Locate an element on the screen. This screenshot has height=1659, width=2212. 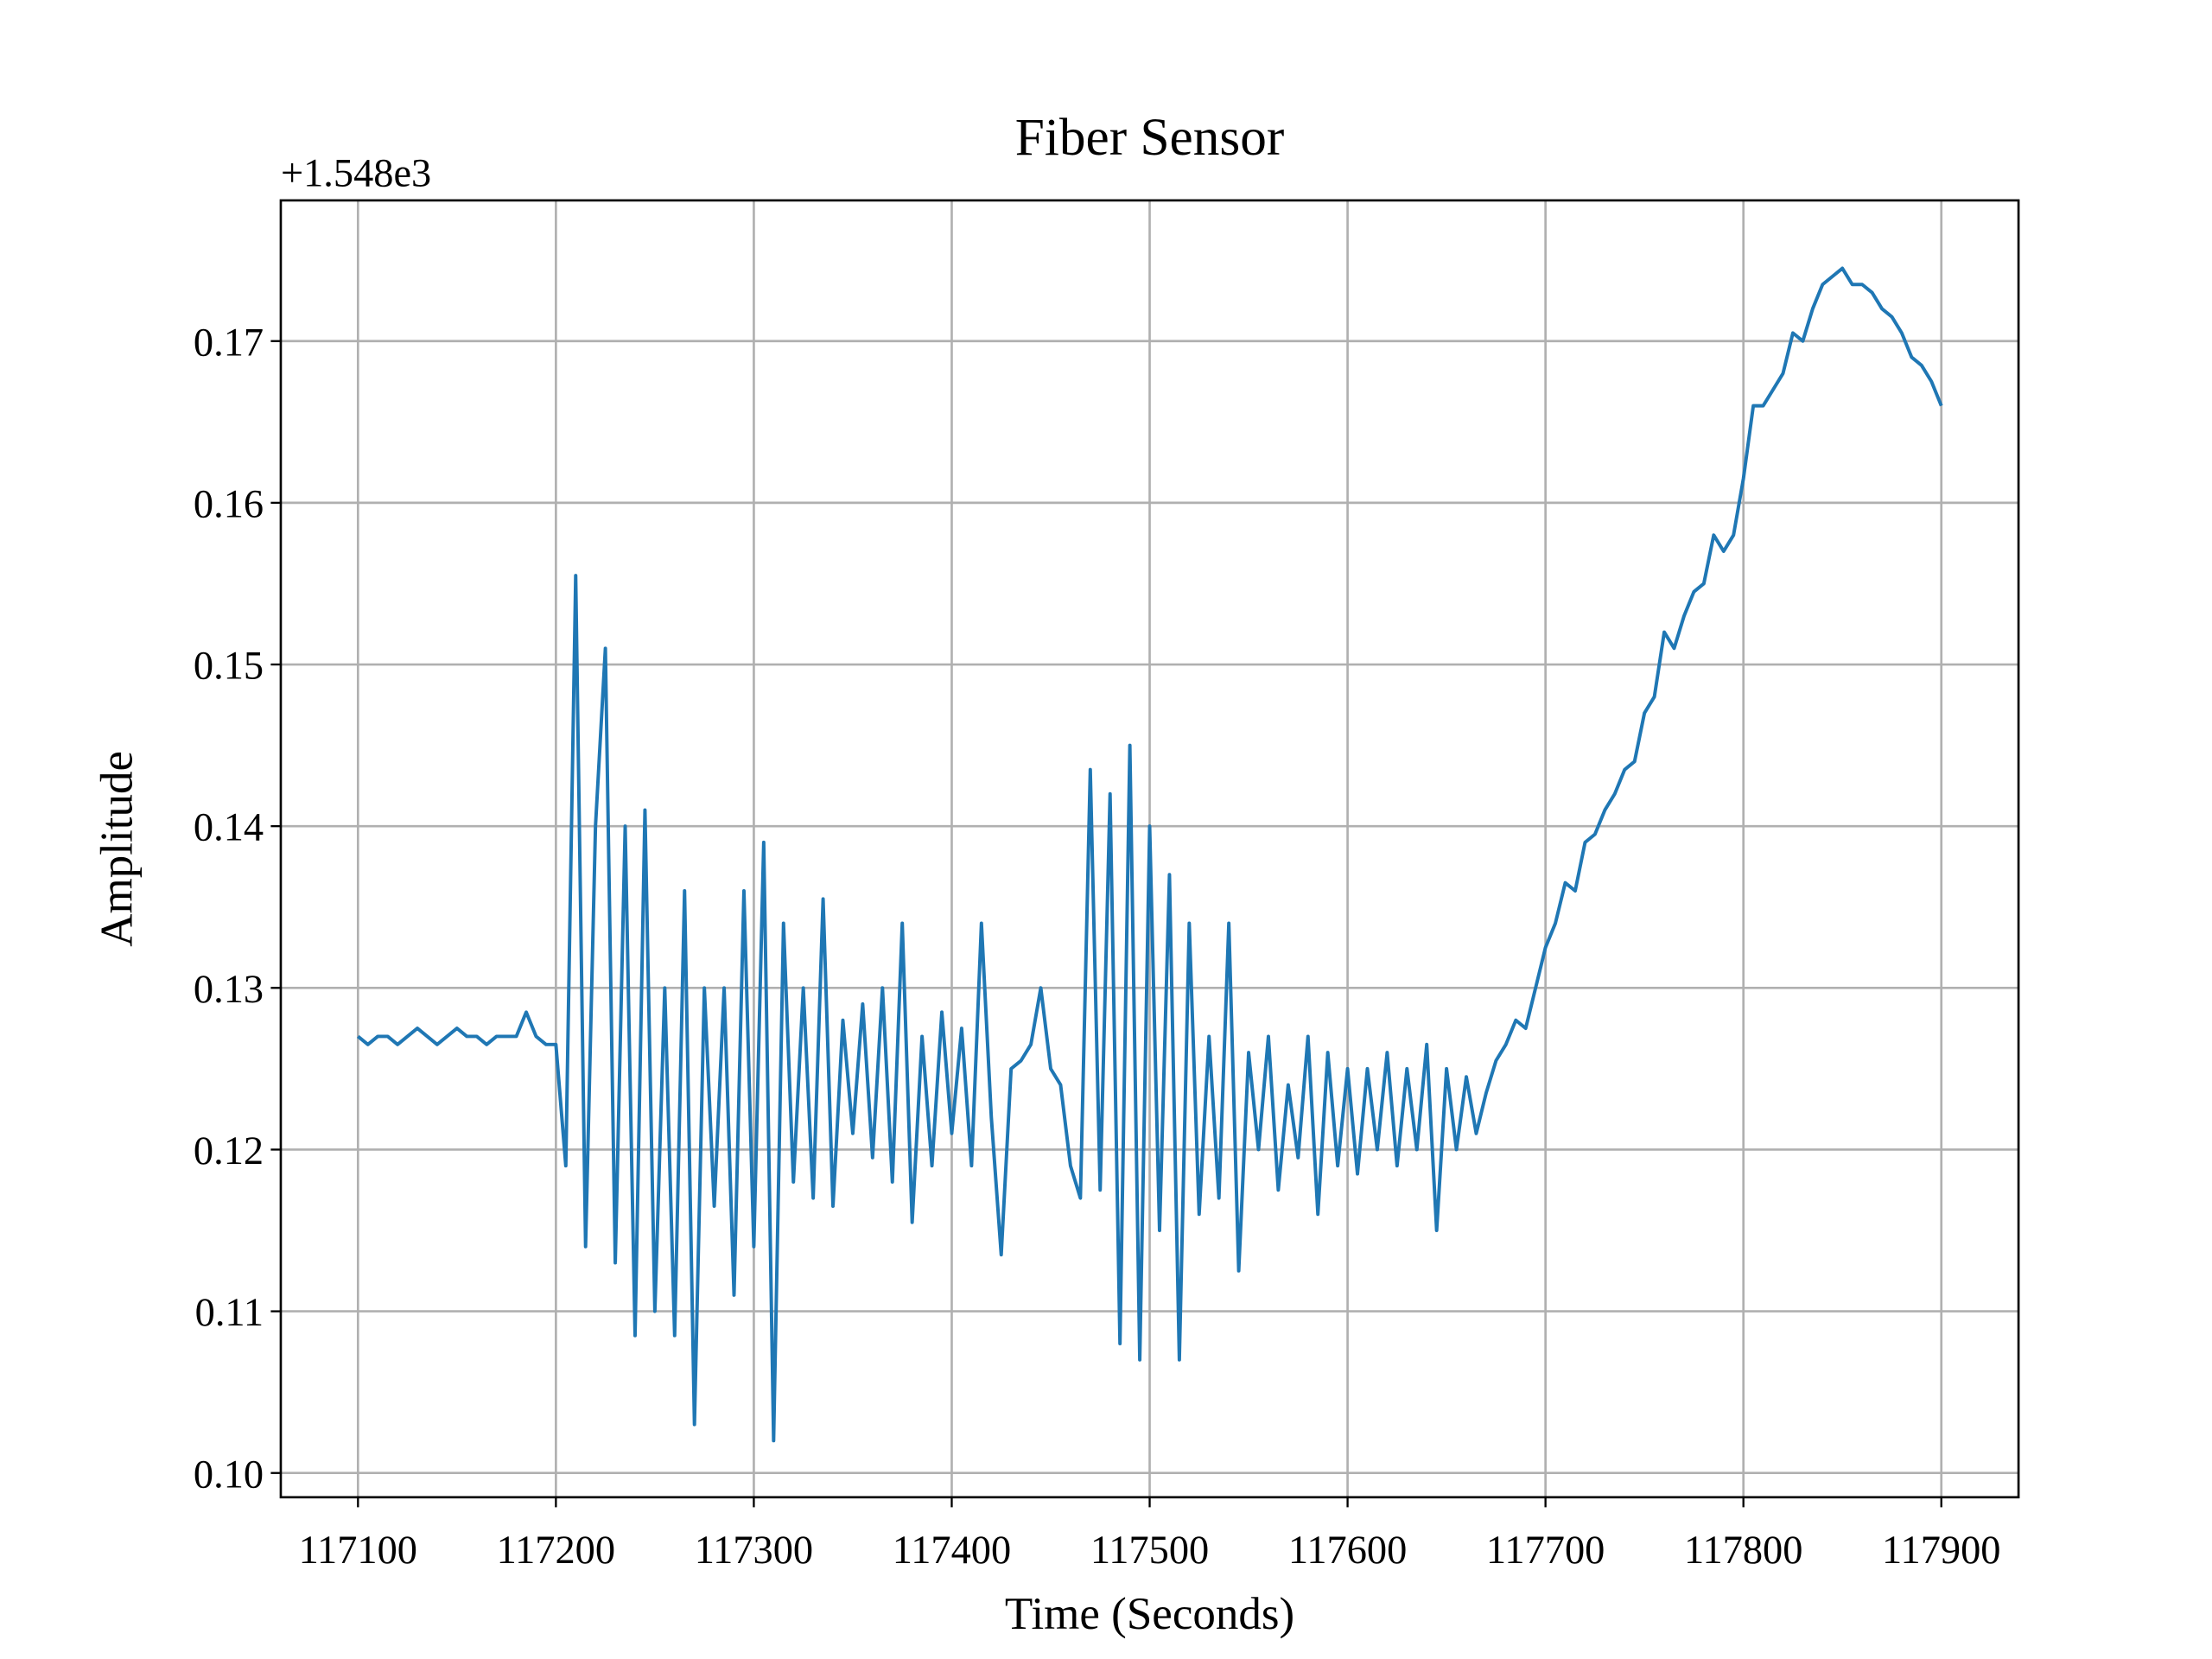
y-tick-label: 0.13 is located at coordinates (229, 990).